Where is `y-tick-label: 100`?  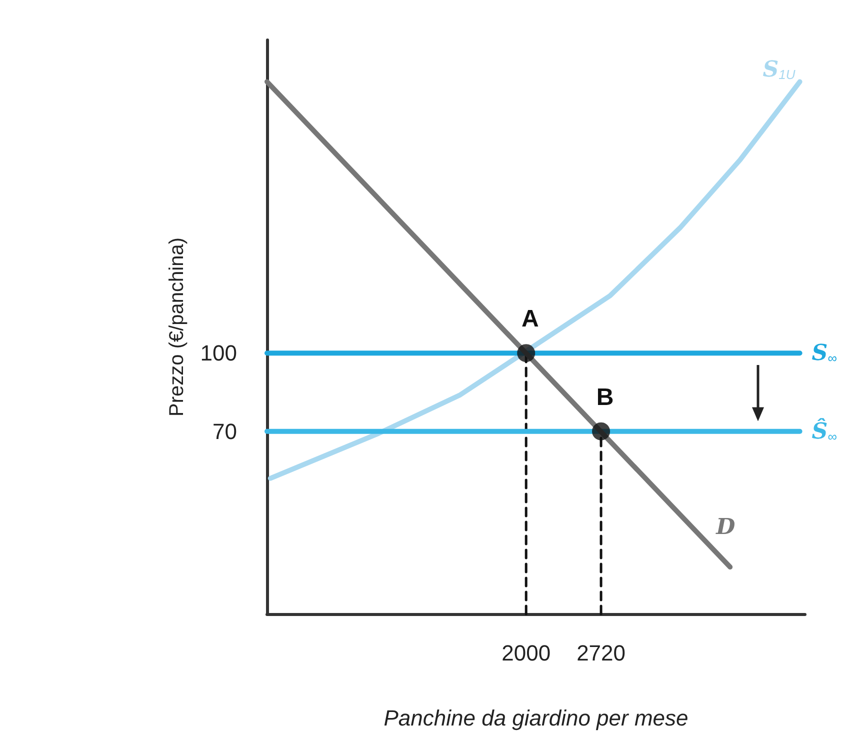
y-tick-label: 100 is located at coordinates (218, 353).